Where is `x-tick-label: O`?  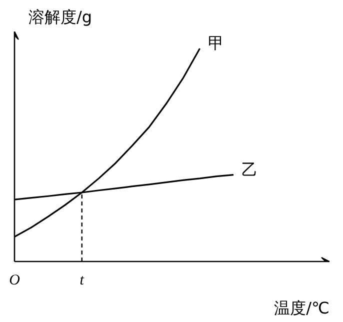 x-tick-label: O is located at coordinates (14, 280).